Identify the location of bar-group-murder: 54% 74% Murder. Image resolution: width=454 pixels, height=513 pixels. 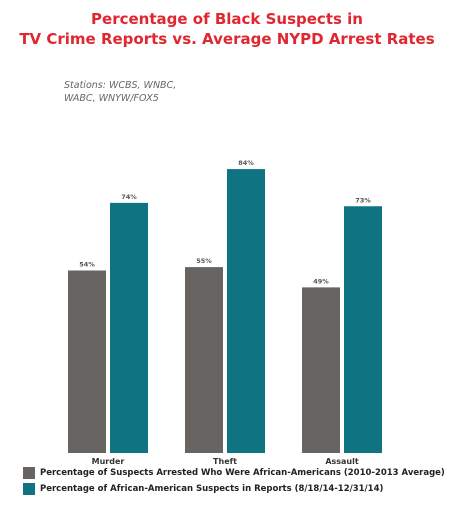
(108, 329).